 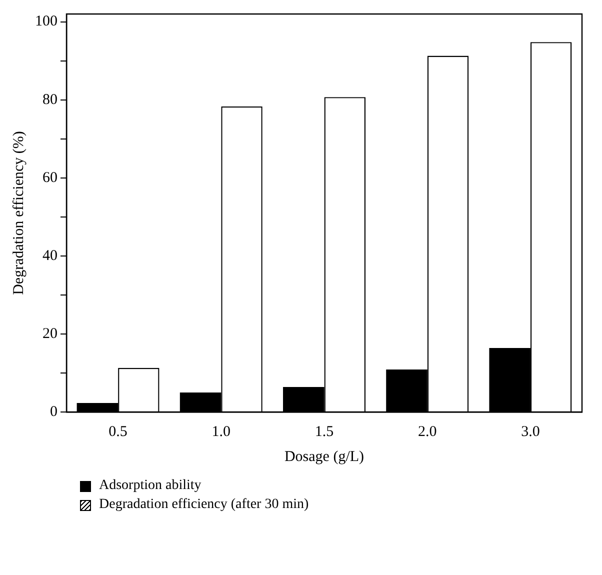 What do you see at coordinates (118, 432) in the screenshot?
I see `x-tick-label: 0.5` at bounding box center [118, 432].